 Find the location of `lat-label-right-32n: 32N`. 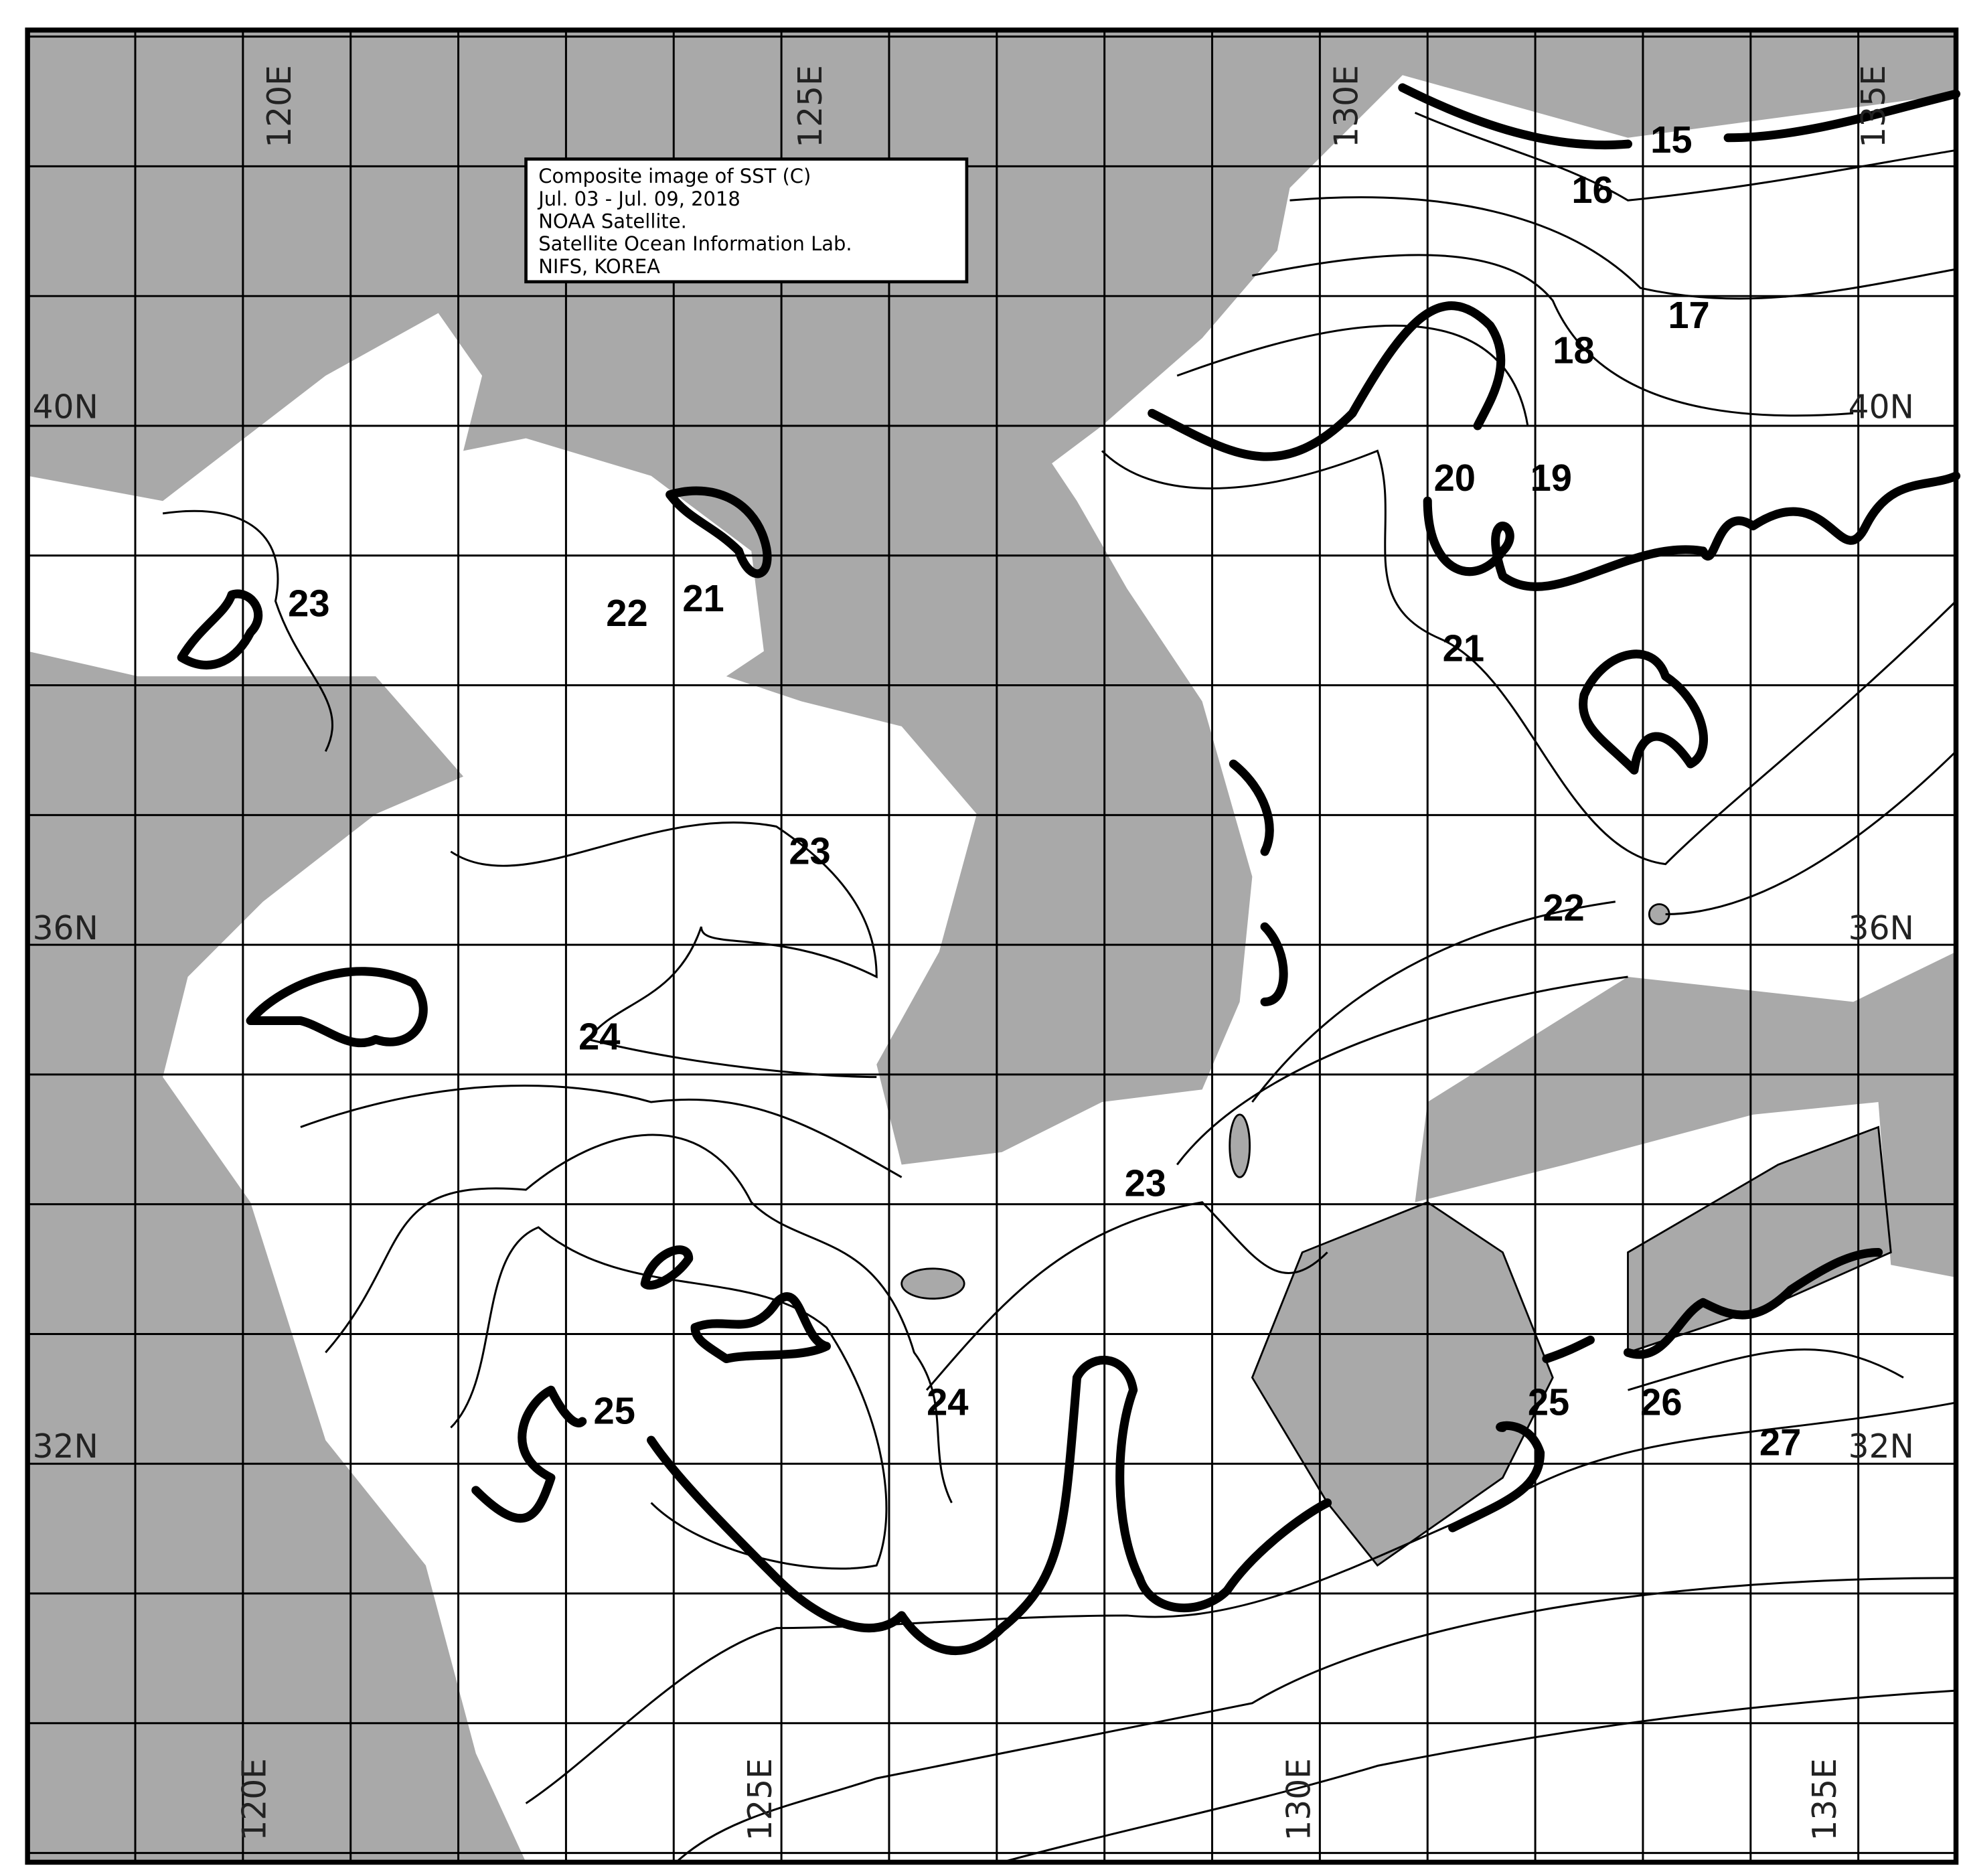

lat-label-right-32n: 32N is located at coordinates (1882, 1447).